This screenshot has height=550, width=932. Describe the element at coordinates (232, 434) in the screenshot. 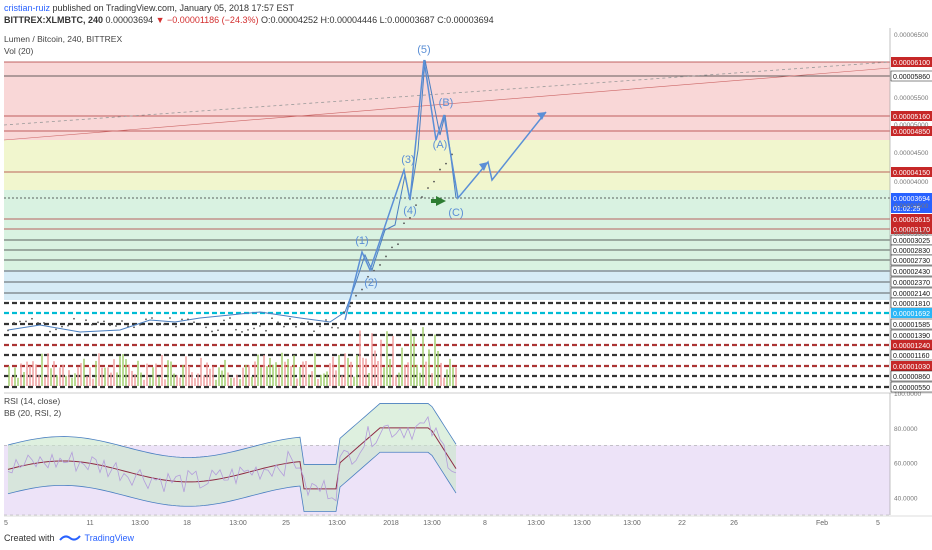

I see `bb-upper` at that location.